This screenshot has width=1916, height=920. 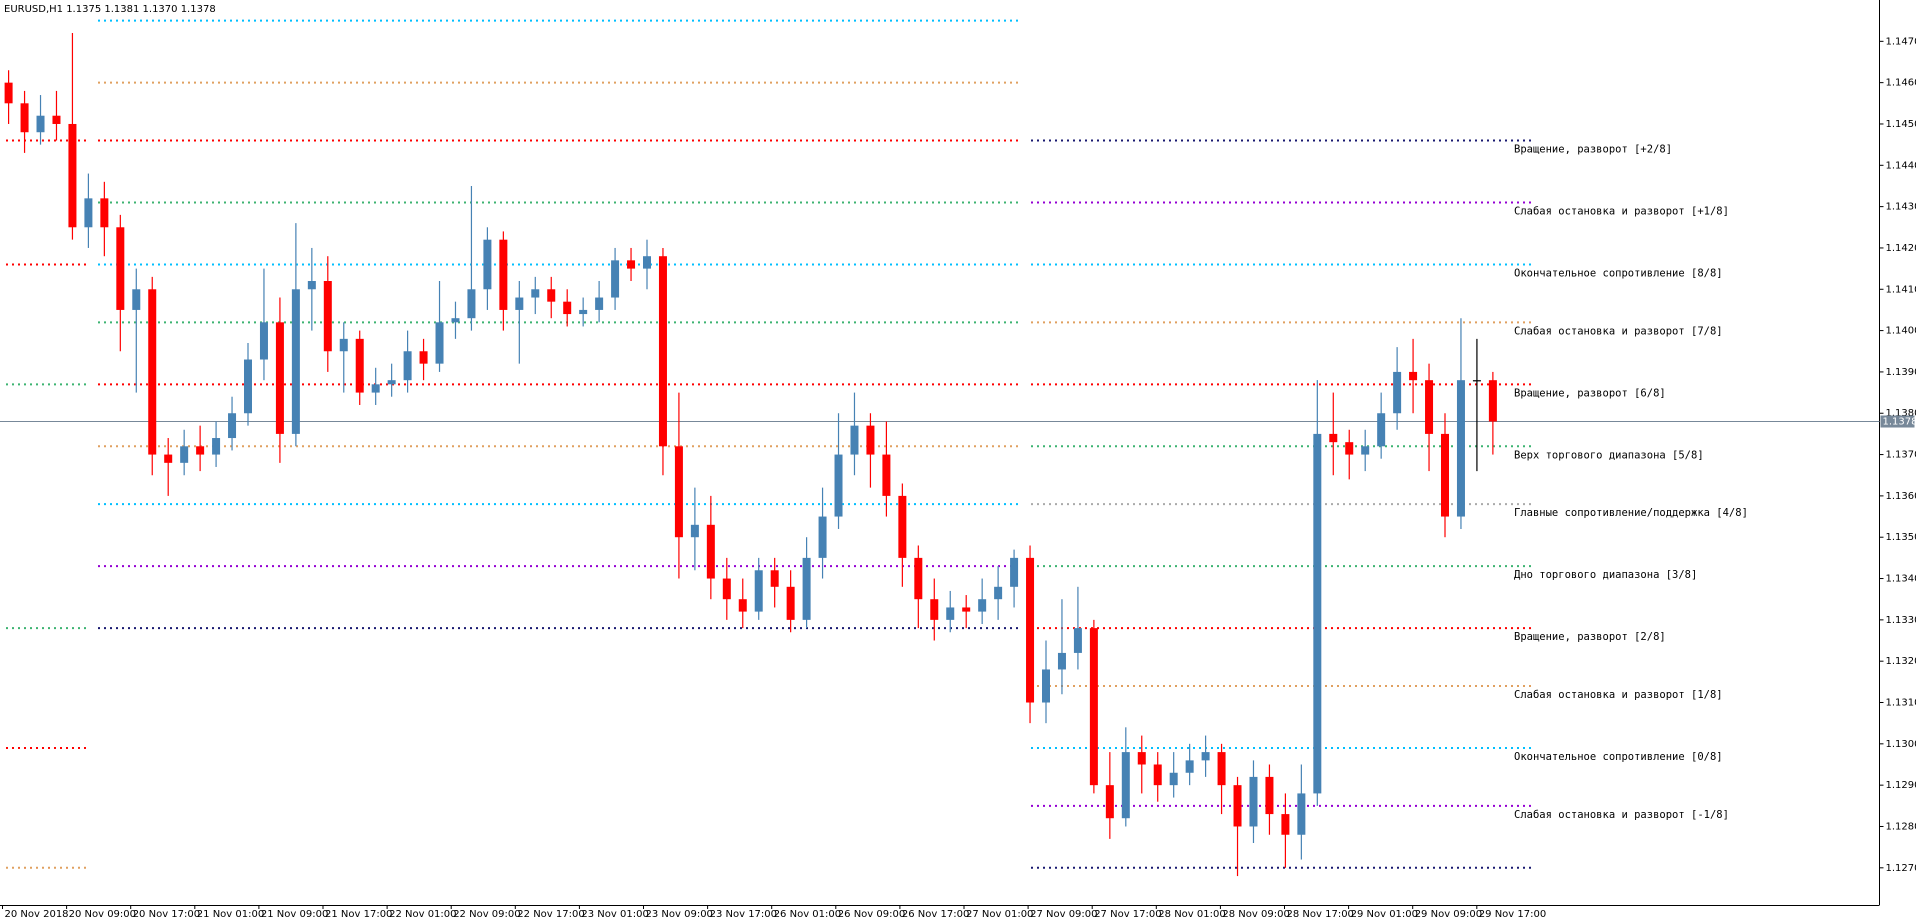 What do you see at coordinates (1609, 455) in the screenshot?
I see `level-label: Верх торгового диапазона [5/8]` at bounding box center [1609, 455].